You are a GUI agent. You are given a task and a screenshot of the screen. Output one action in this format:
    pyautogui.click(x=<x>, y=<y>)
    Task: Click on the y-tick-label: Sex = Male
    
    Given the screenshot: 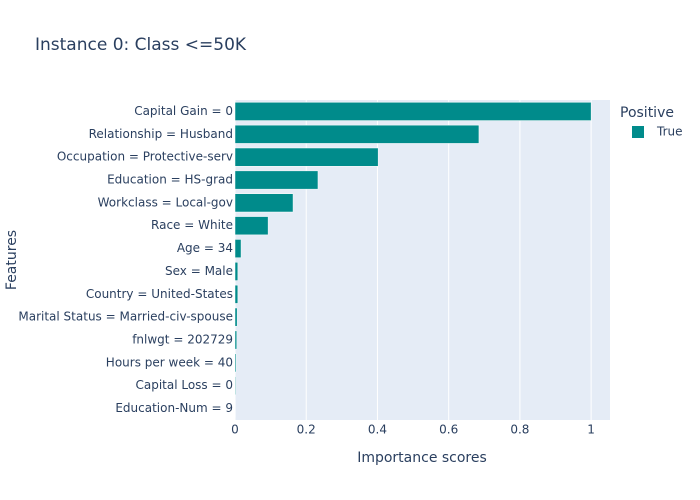 What is the action you would take?
    pyautogui.click(x=199, y=271)
    